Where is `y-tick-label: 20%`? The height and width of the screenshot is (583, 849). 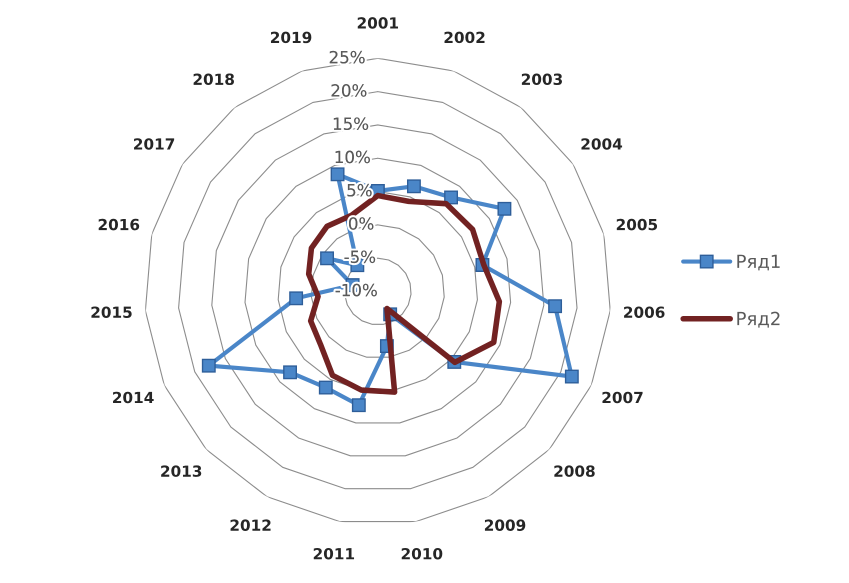 y-tick-label: 20% is located at coordinates (349, 90).